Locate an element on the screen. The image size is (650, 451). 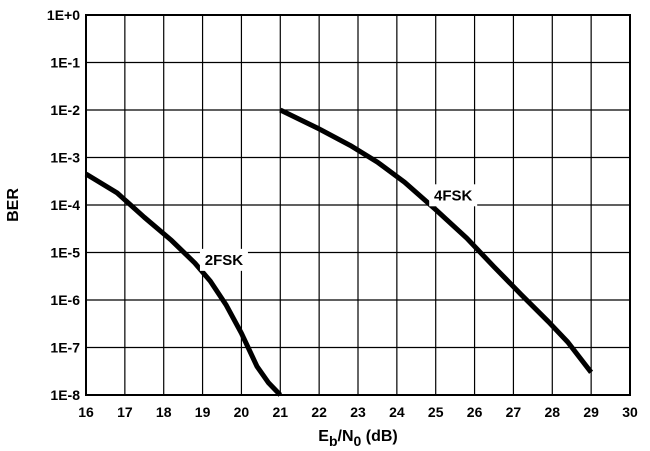
x-tick-label: 19 is located at coordinates (203, 412).